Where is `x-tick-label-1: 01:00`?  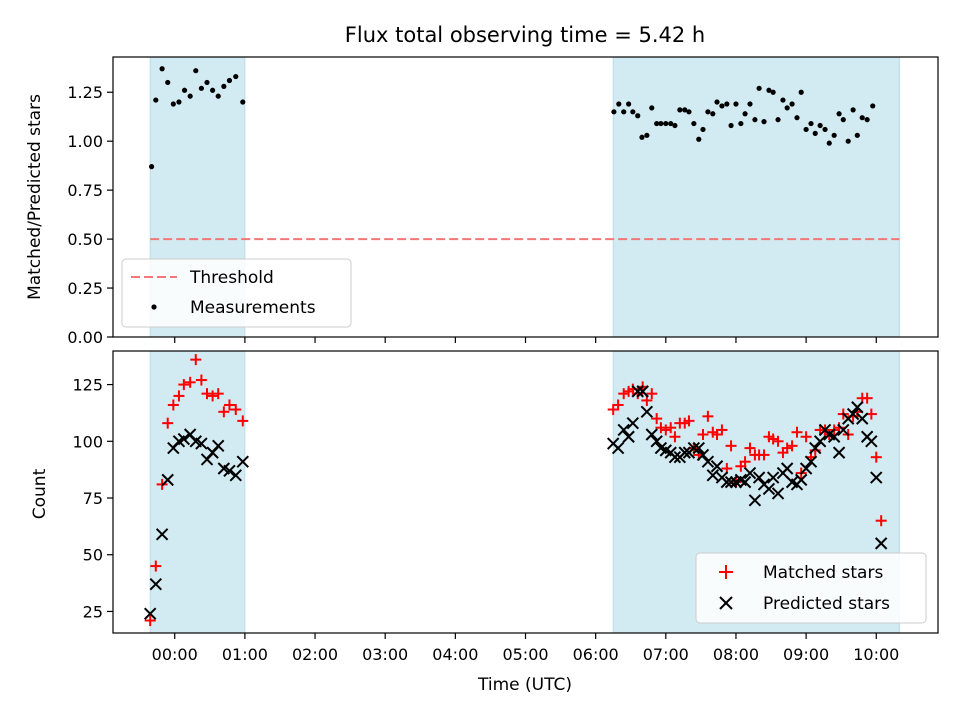 x-tick-label-1: 01:00 is located at coordinates (245, 654).